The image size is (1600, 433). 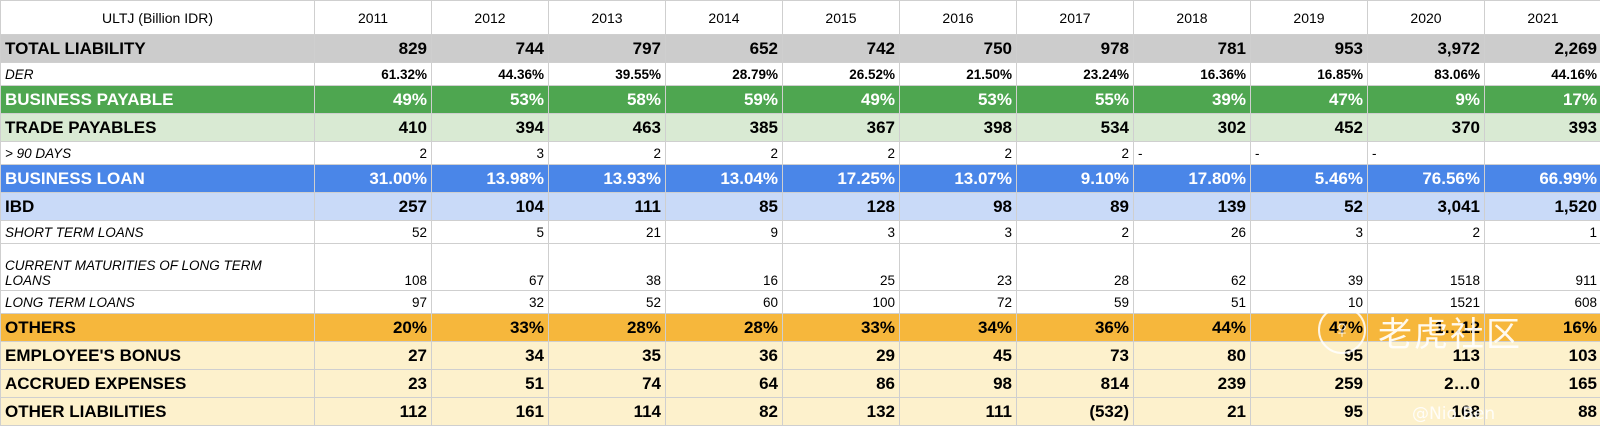 I want to click on value-cell: 829, so click(x=373, y=48).